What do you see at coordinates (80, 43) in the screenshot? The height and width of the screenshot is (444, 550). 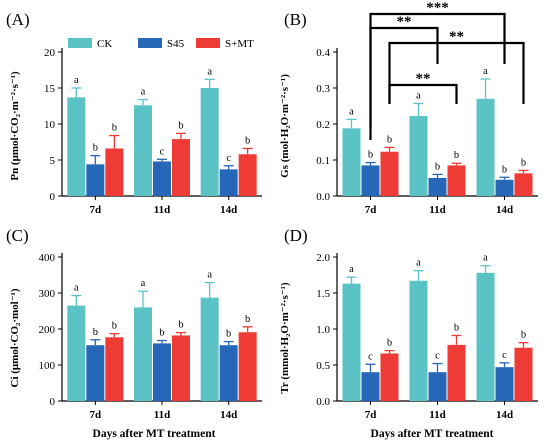 I see `legend-swatch-ck` at bounding box center [80, 43].